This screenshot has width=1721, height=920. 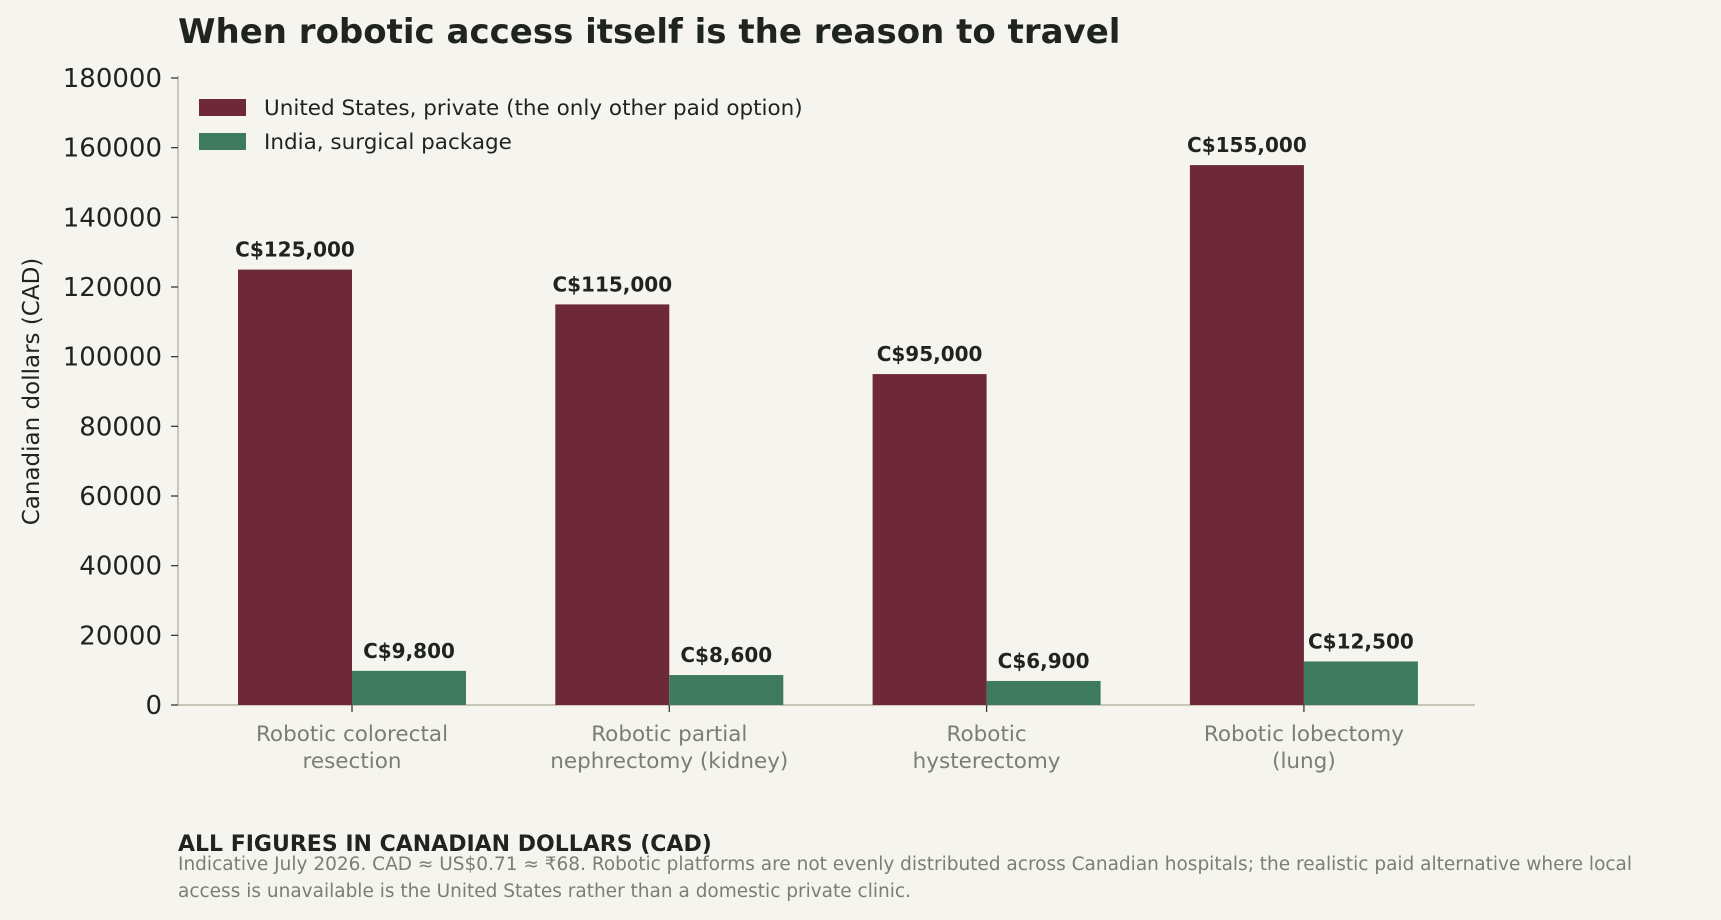 What do you see at coordinates (1304, 734) in the screenshot?
I see `x-tick-label: Robotic lobectomy` at bounding box center [1304, 734].